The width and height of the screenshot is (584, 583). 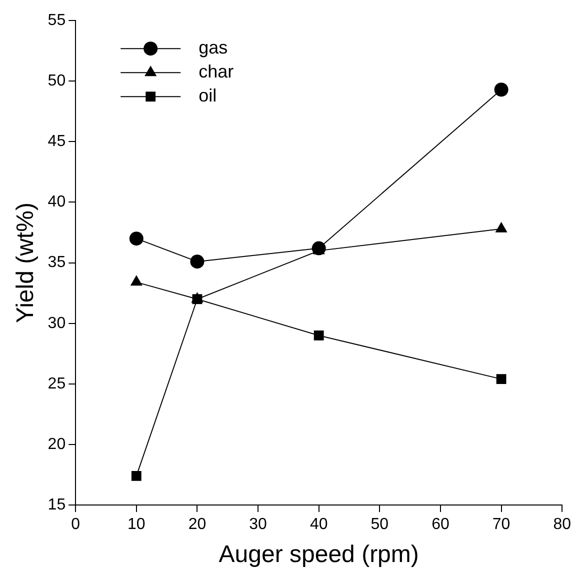 What do you see at coordinates (318, 554) in the screenshot?
I see `x-axis-title: Auger speed (rpm)` at bounding box center [318, 554].